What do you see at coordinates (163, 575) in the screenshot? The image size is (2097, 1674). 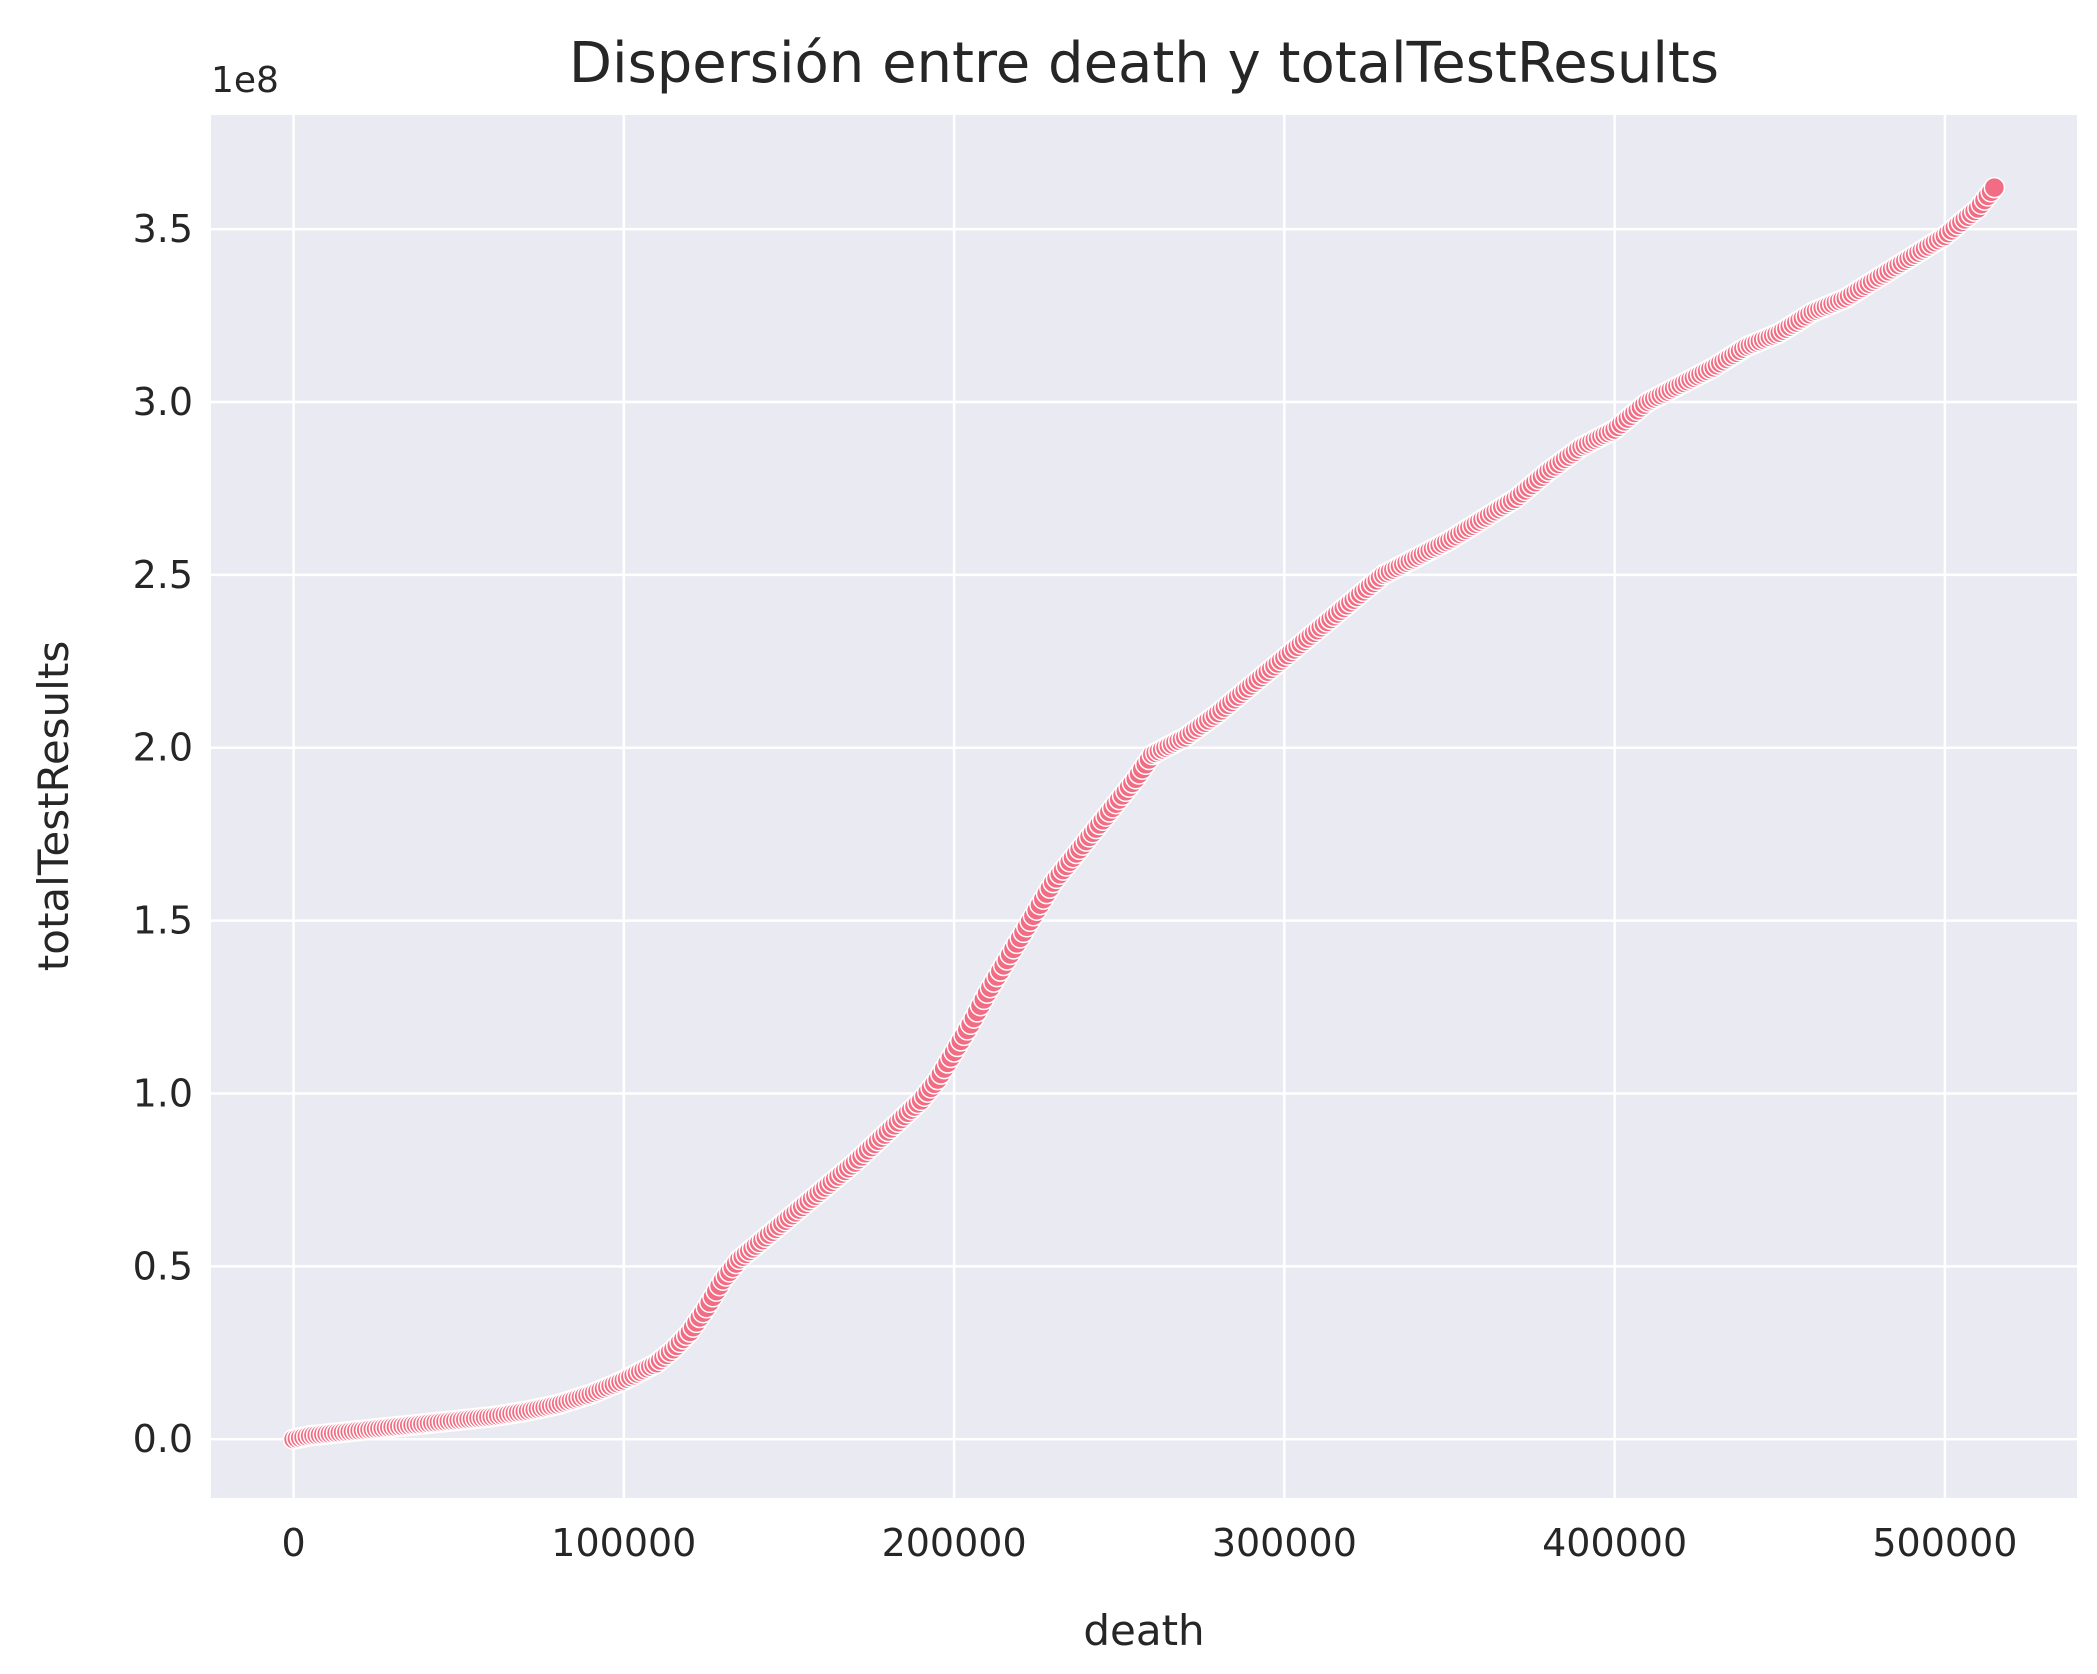 I see `y-tick-label: 2.5` at bounding box center [163, 575].